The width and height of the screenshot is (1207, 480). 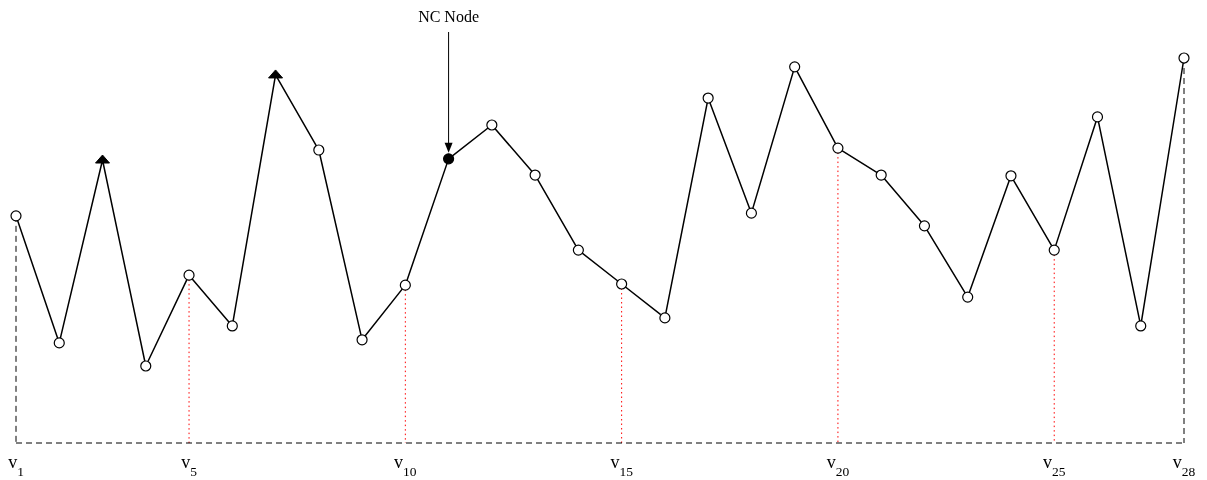 What do you see at coordinates (1184, 465) in the screenshot?
I see `x-tick-label: v$_{28}$` at bounding box center [1184, 465].